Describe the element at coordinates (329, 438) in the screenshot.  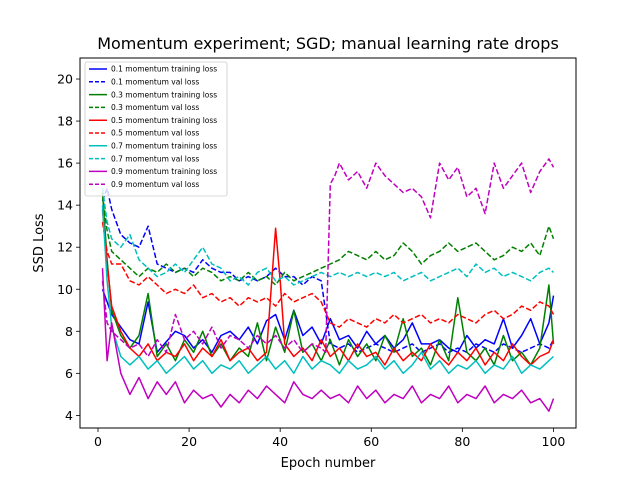
I see `x-axis: 0 20 40 60 80 100` at that location.